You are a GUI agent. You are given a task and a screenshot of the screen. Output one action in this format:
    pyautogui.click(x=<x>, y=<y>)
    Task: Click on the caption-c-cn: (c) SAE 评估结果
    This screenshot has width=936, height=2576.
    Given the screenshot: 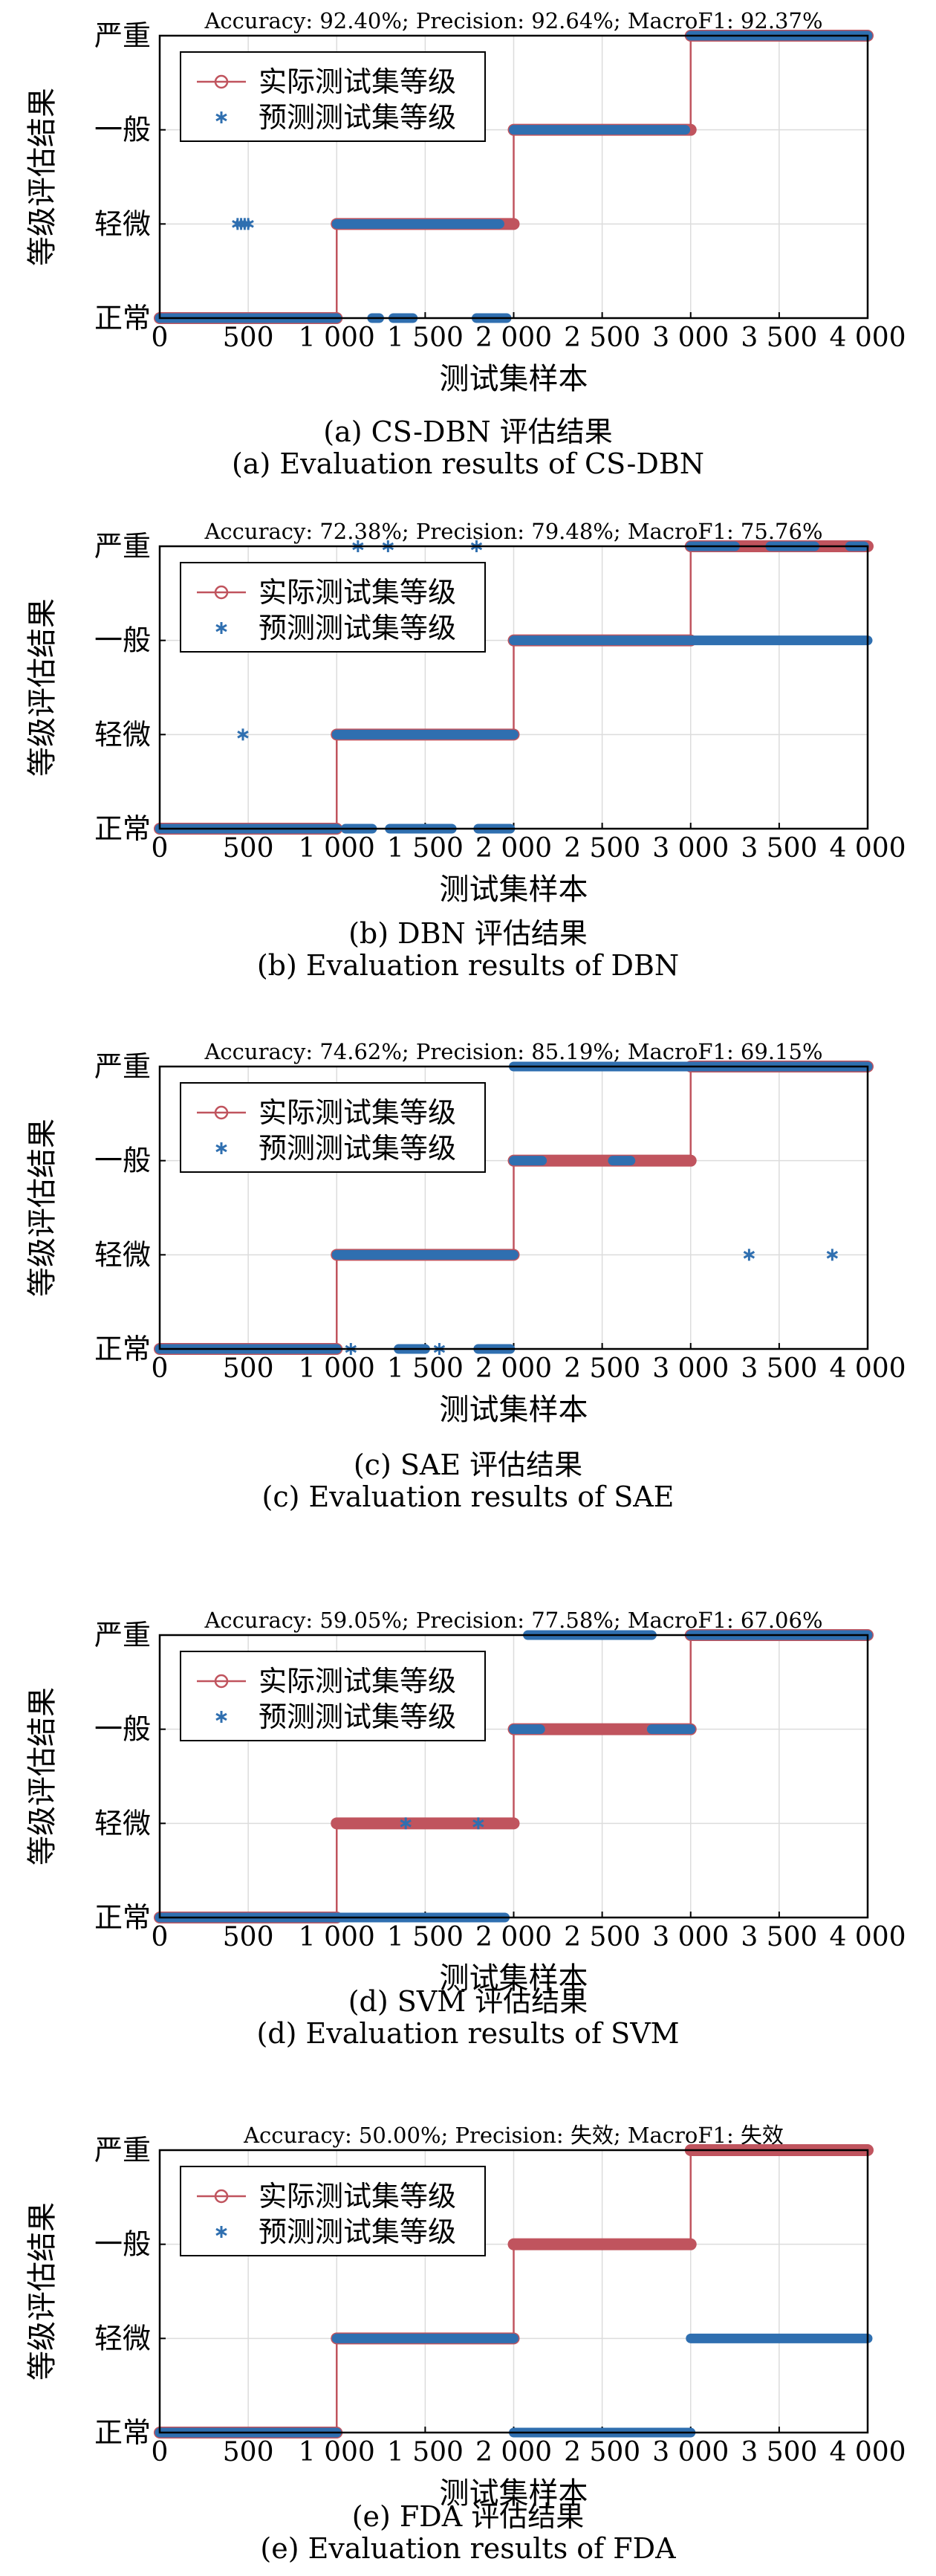 What is the action you would take?
    pyautogui.click(x=468, y=1465)
    